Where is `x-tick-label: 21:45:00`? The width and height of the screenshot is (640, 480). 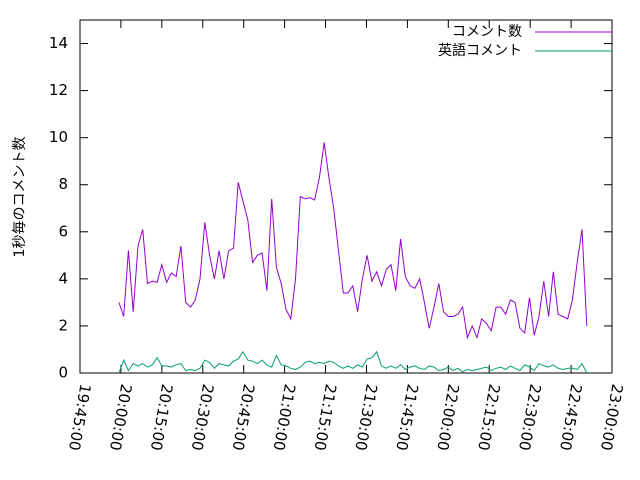 x-tick-label: 21:45:00 is located at coordinates (406, 417).